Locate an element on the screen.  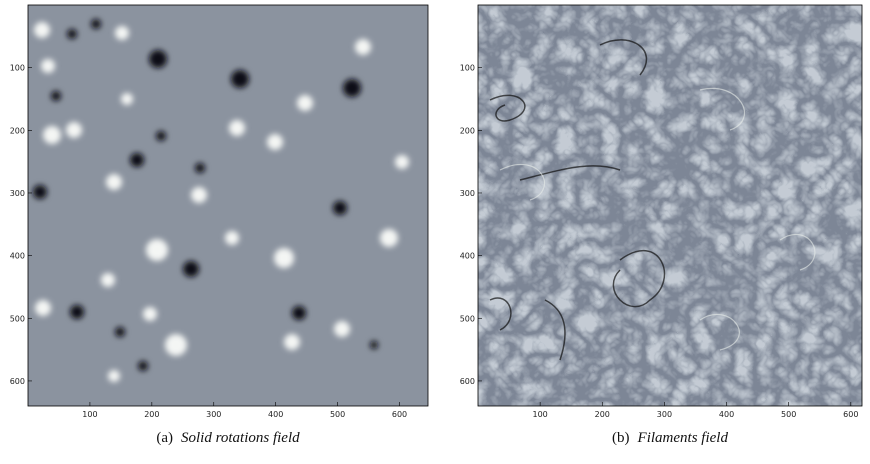
caption-label: (a) is located at coordinates (164, 438).